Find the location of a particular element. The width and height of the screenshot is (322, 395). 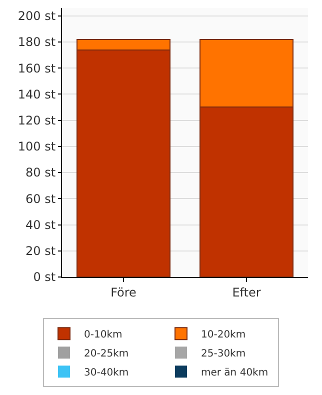

y-tick-label: 140 st is located at coordinates (37, 94).